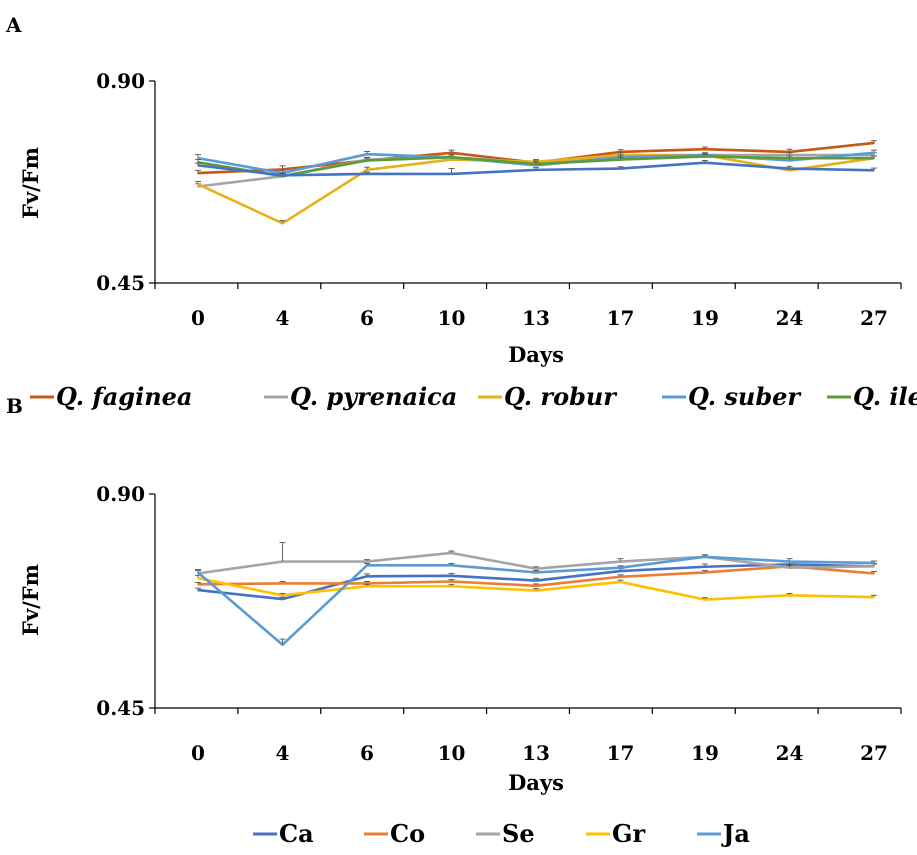  Describe the element at coordinates (621, 318) in the screenshot. I see `charta-x-tick-label: 17` at that location.